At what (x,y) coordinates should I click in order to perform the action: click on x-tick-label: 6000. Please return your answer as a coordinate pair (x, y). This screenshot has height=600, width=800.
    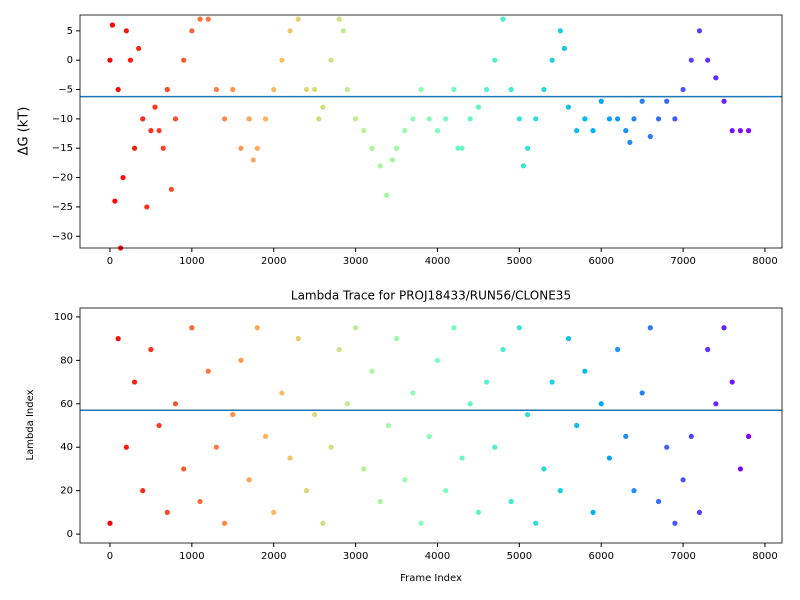
    Looking at the image, I should click on (600, 261).